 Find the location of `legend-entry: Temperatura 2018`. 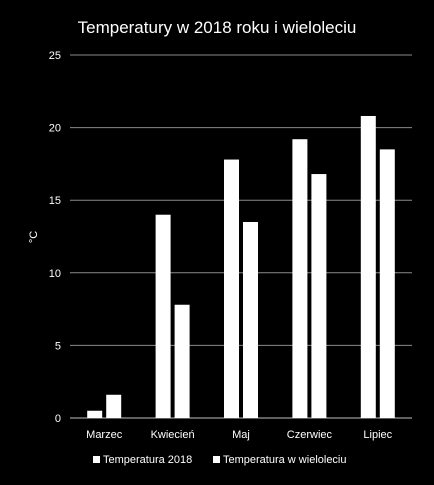

legend-entry: Temperatura 2018 is located at coordinates (147, 460).